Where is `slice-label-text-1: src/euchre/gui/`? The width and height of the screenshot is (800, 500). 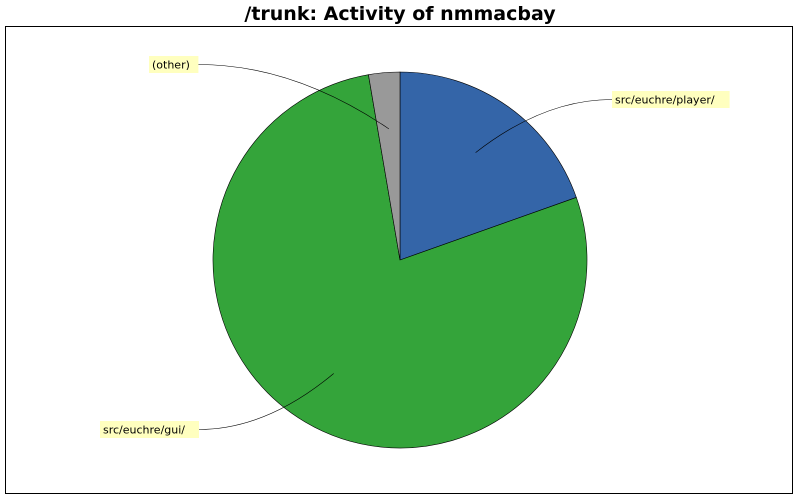
slice-label-text-1: src/euchre/gui/ is located at coordinates (144, 430).